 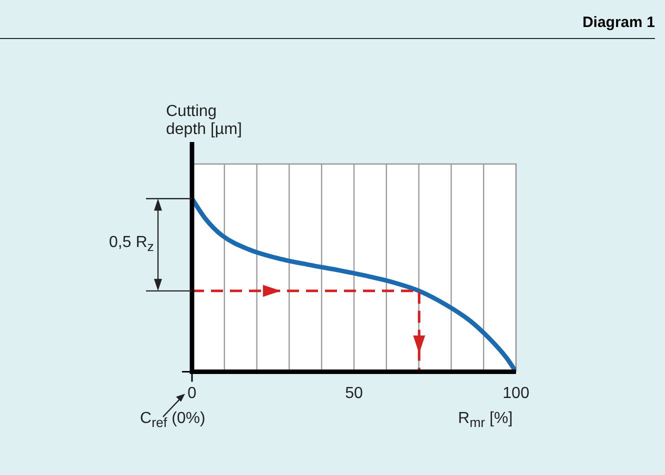 What do you see at coordinates (354, 393) in the screenshot?
I see `x-tick-label: 50` at bounding box center [354, 393].